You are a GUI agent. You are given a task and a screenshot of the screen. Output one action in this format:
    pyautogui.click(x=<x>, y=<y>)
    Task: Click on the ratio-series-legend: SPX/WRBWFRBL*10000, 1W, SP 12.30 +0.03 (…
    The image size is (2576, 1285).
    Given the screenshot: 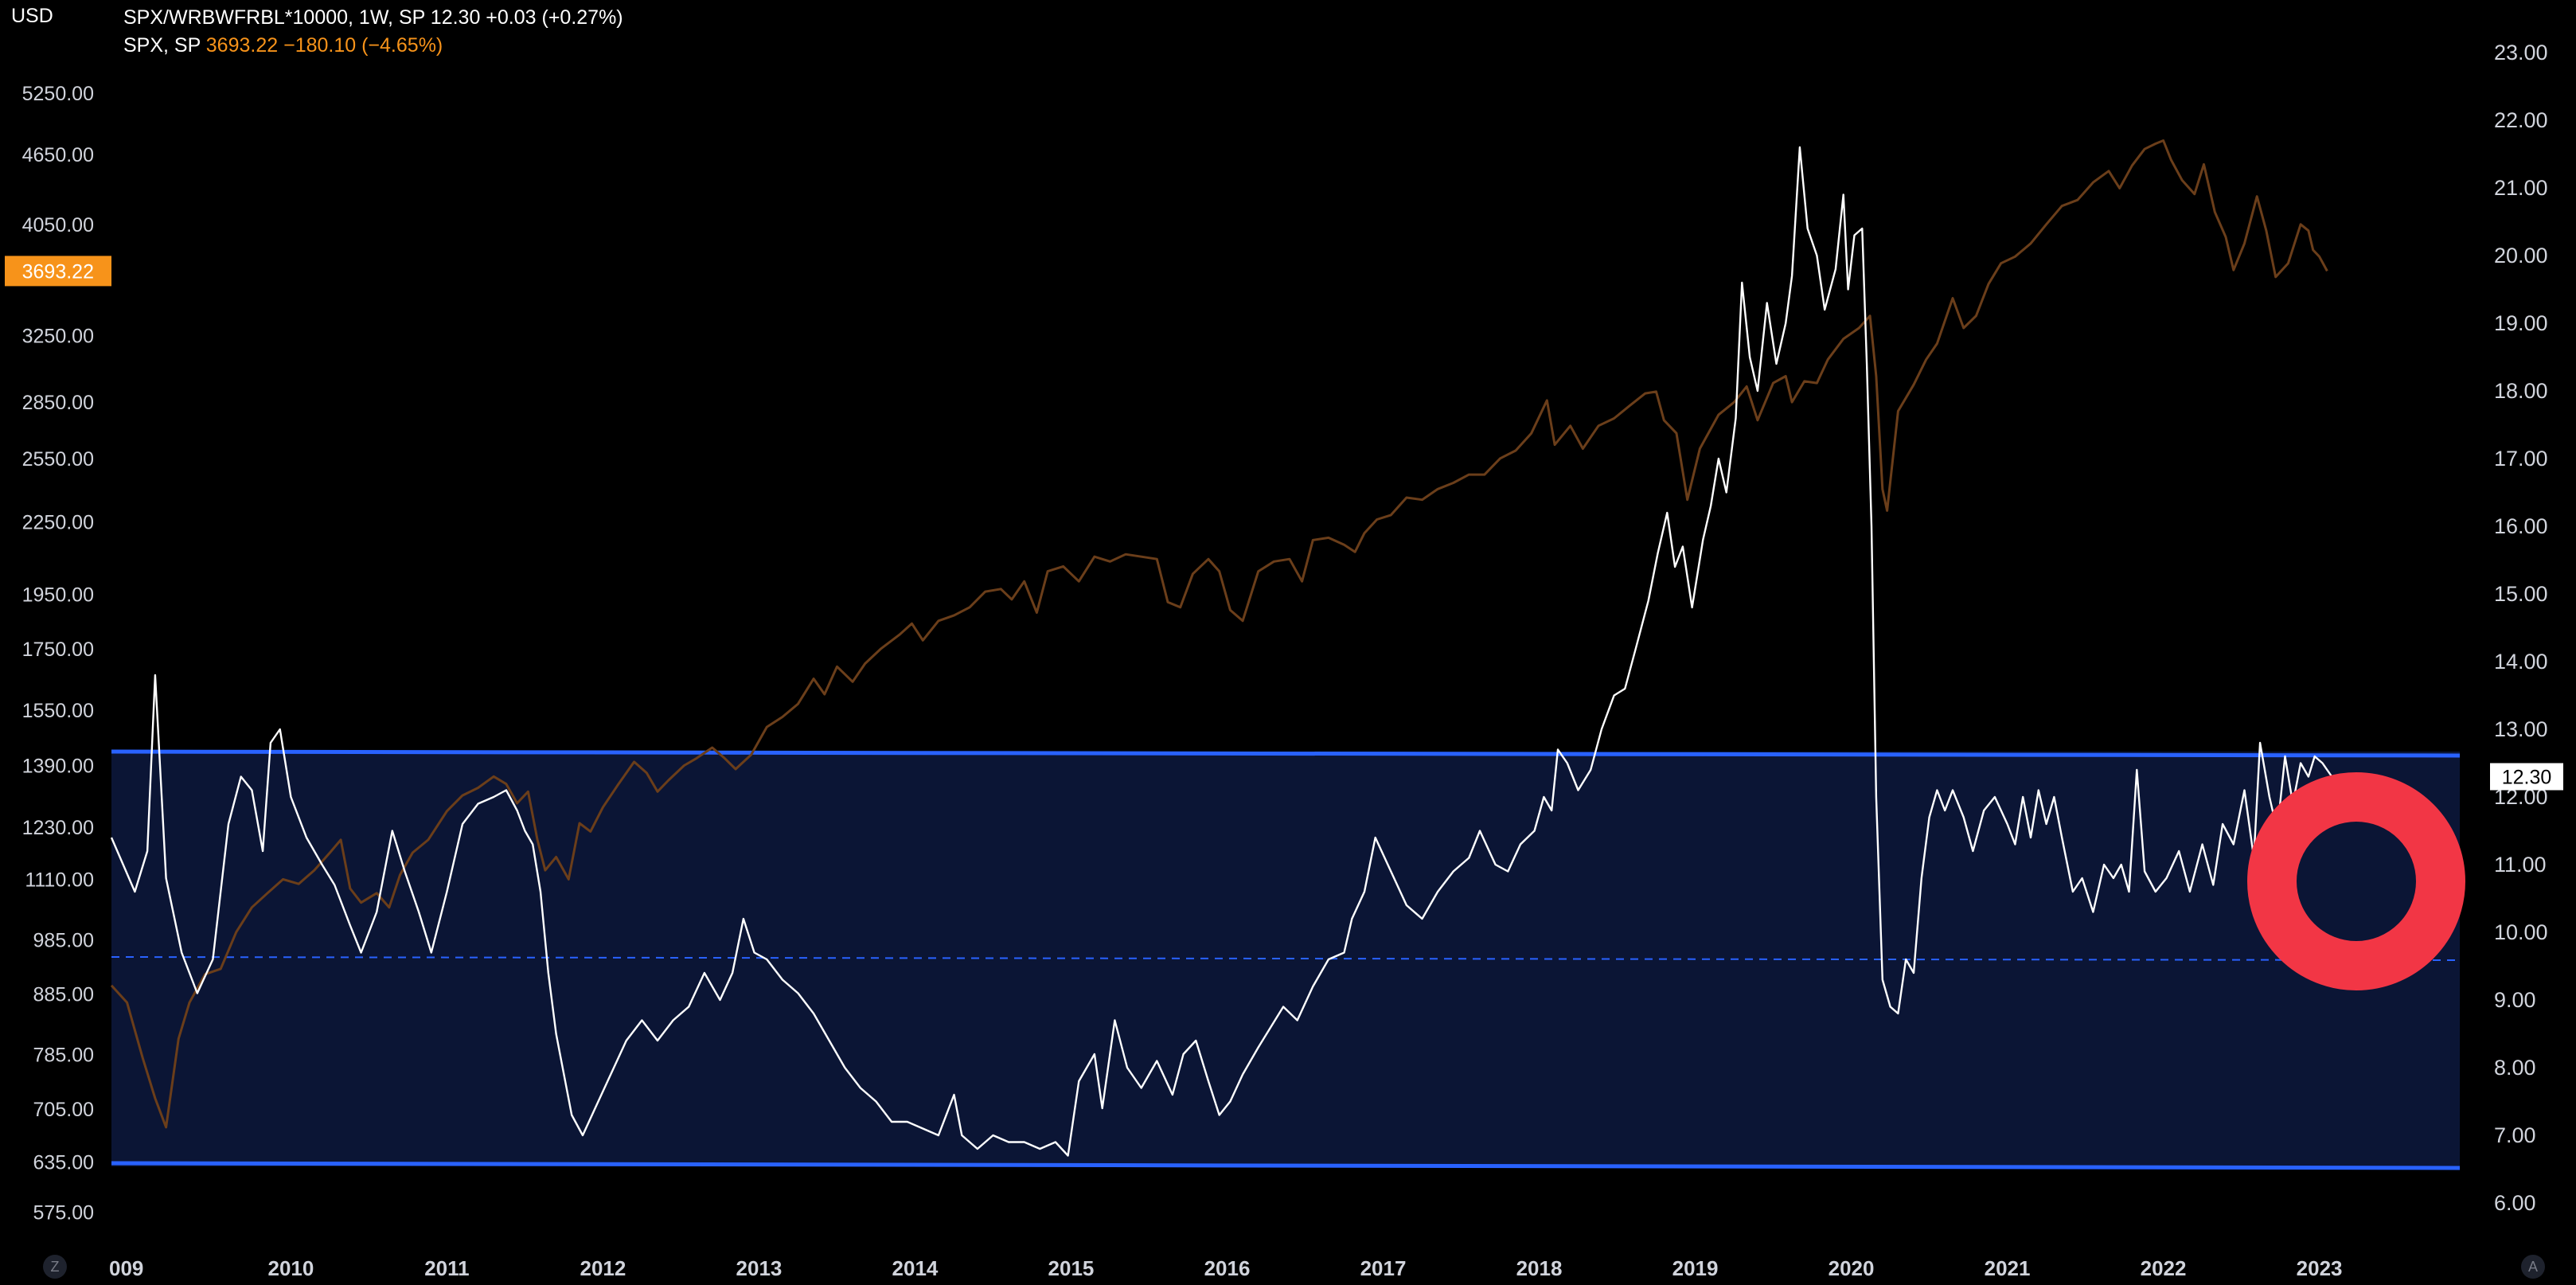 What is the action you would take?
    pyautogui.click(x=373, y=17)
    